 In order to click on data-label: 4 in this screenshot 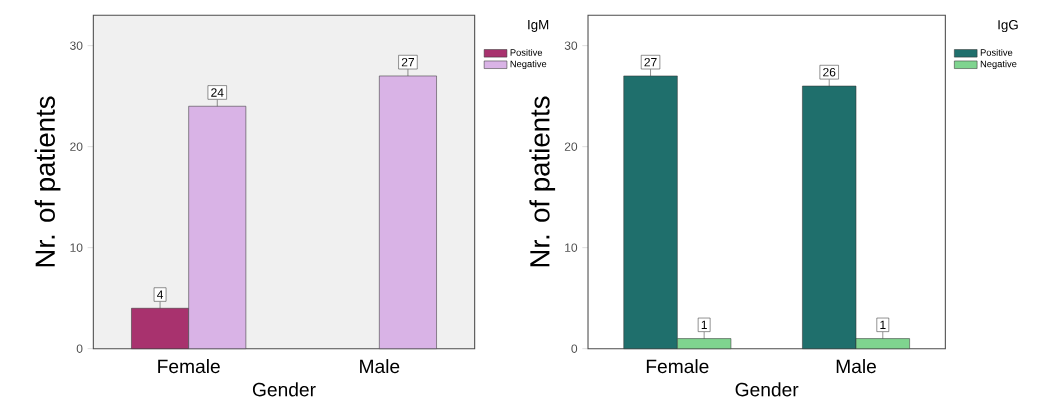, I will do `click(160, 294)`.